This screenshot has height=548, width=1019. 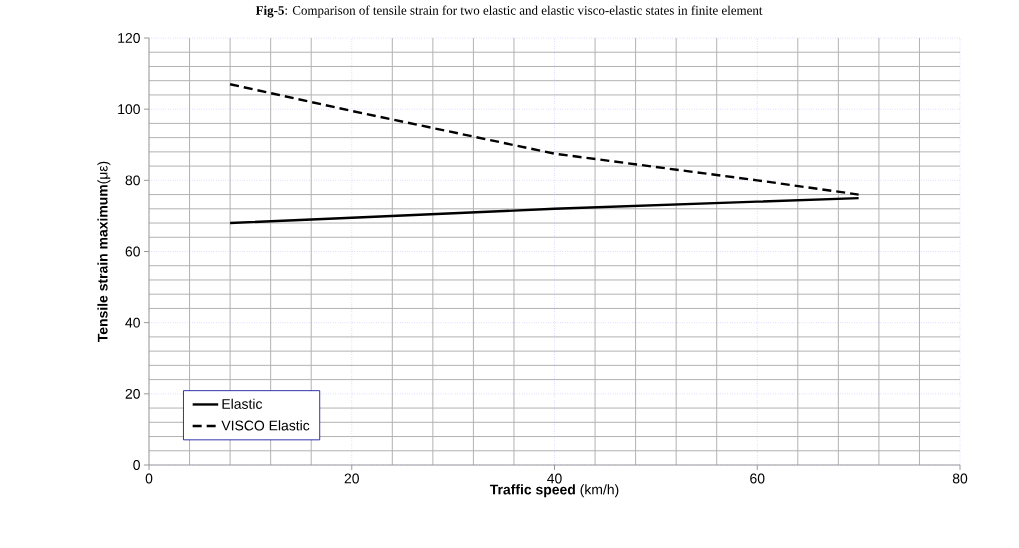 I want to click on y-tick-label: 120, so click(x=129, y=38).